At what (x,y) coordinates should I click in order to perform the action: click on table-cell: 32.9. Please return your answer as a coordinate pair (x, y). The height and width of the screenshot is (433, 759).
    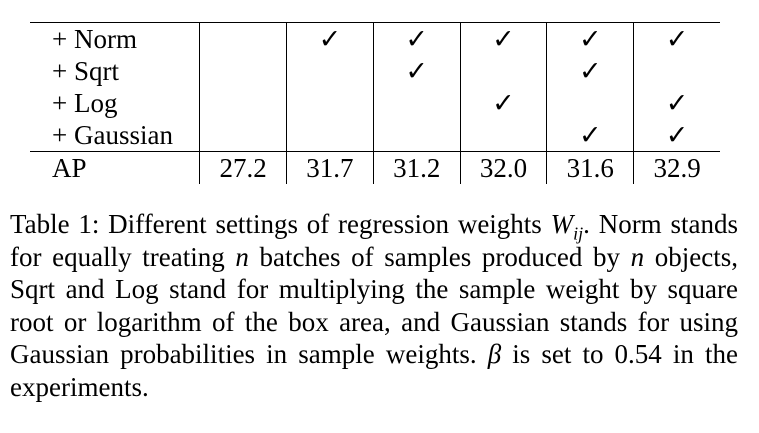
    Looking at the image, I should click on (676, 167).